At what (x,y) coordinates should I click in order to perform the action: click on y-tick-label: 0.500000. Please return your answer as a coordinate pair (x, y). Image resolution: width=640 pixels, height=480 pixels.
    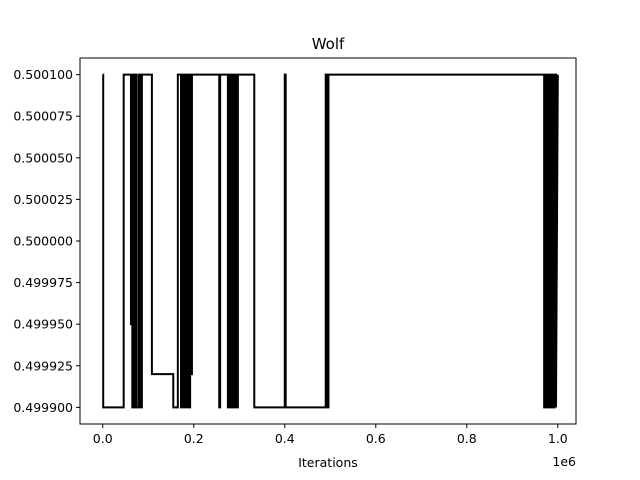
    Looking at the image, I should click on (43, 241).